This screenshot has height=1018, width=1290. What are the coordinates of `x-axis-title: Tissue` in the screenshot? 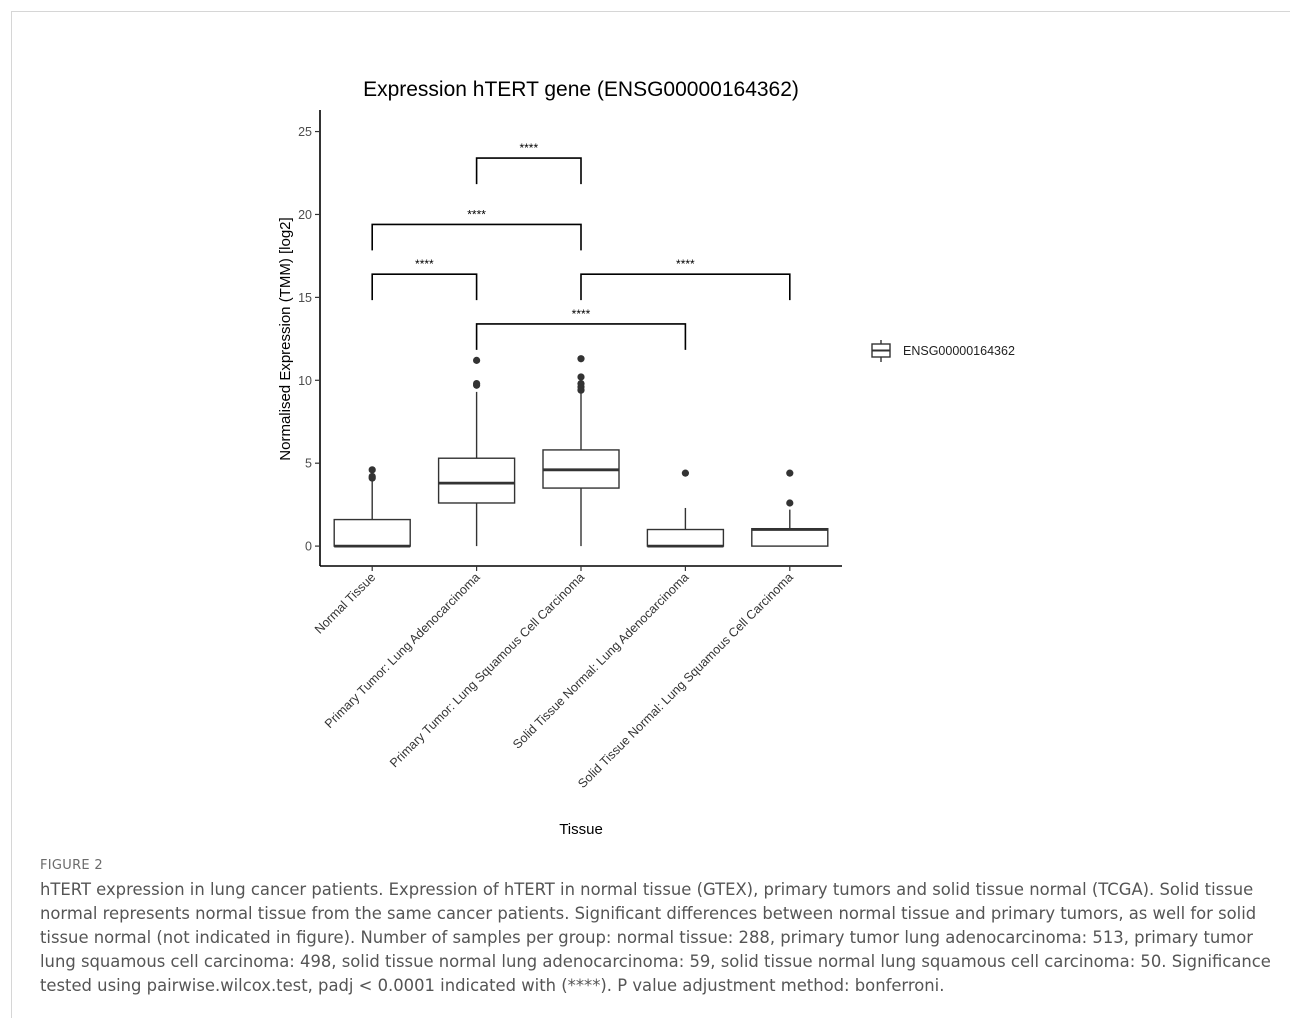 It's located at (581, 829).